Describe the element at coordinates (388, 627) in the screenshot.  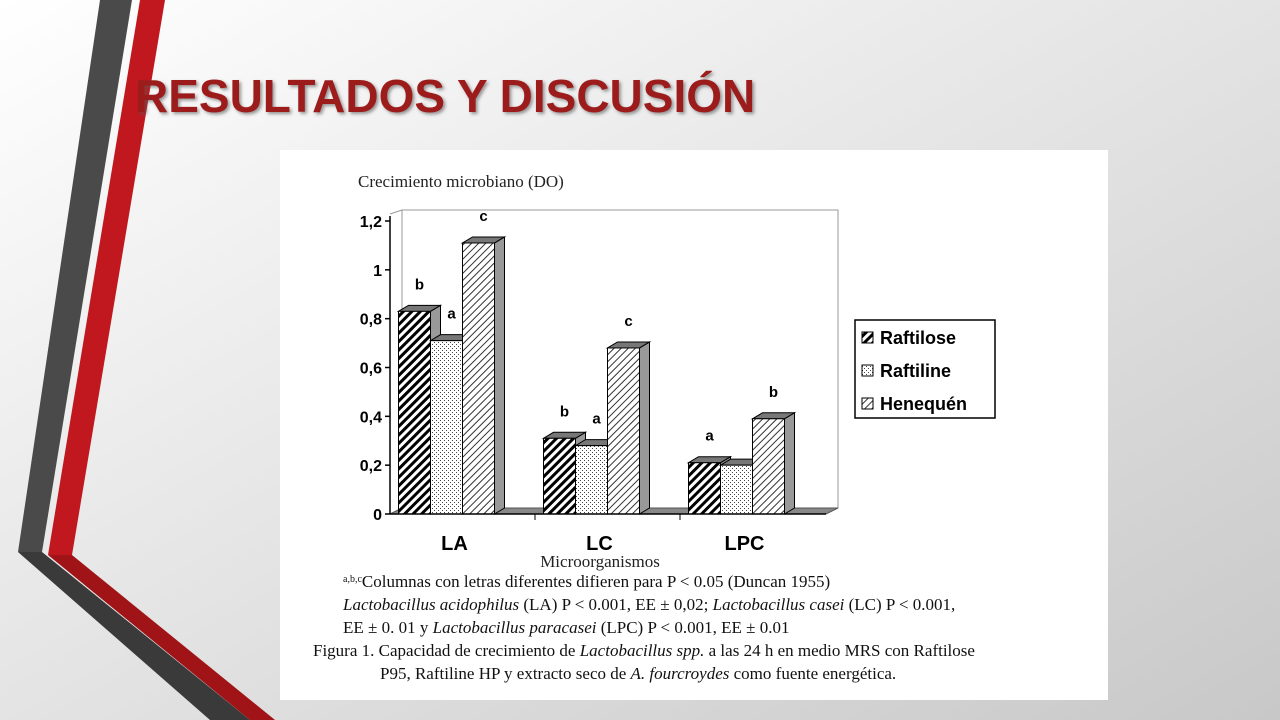
I see `caption-text: EE ± 0. 01 y` at that location.